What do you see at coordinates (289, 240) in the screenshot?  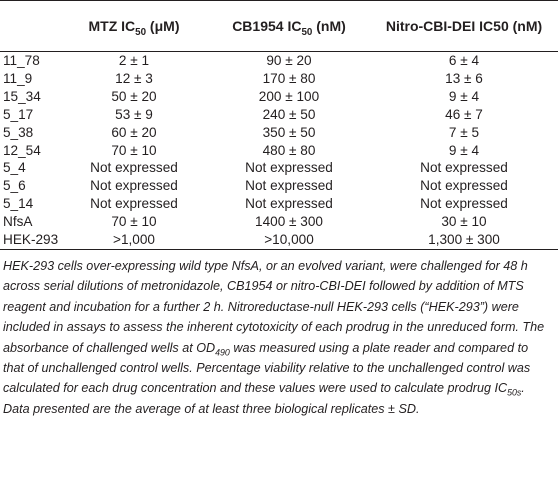 I see `cb1954-cell: >10,000` at bounding box center [289, 240].